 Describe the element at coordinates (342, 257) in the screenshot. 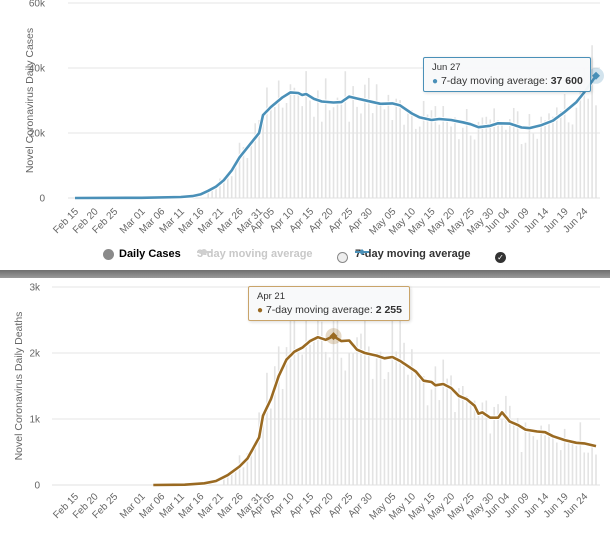

I see `toggle-3-day-checkbox` at that location.